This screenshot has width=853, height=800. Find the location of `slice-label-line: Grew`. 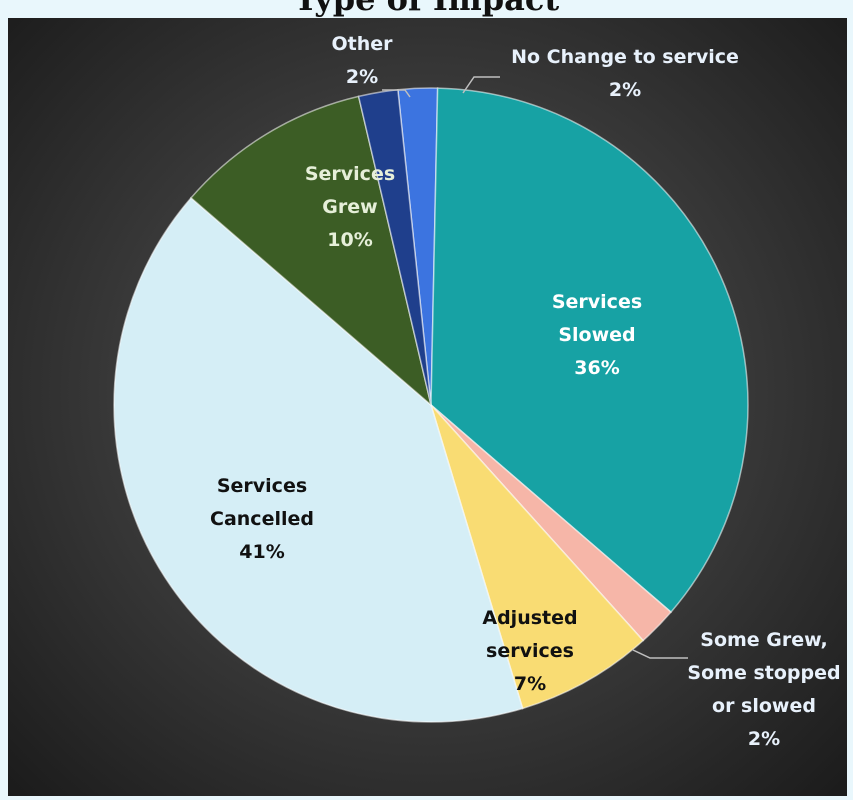

slice-label-line: Grew is located at coordinates (349, 207).